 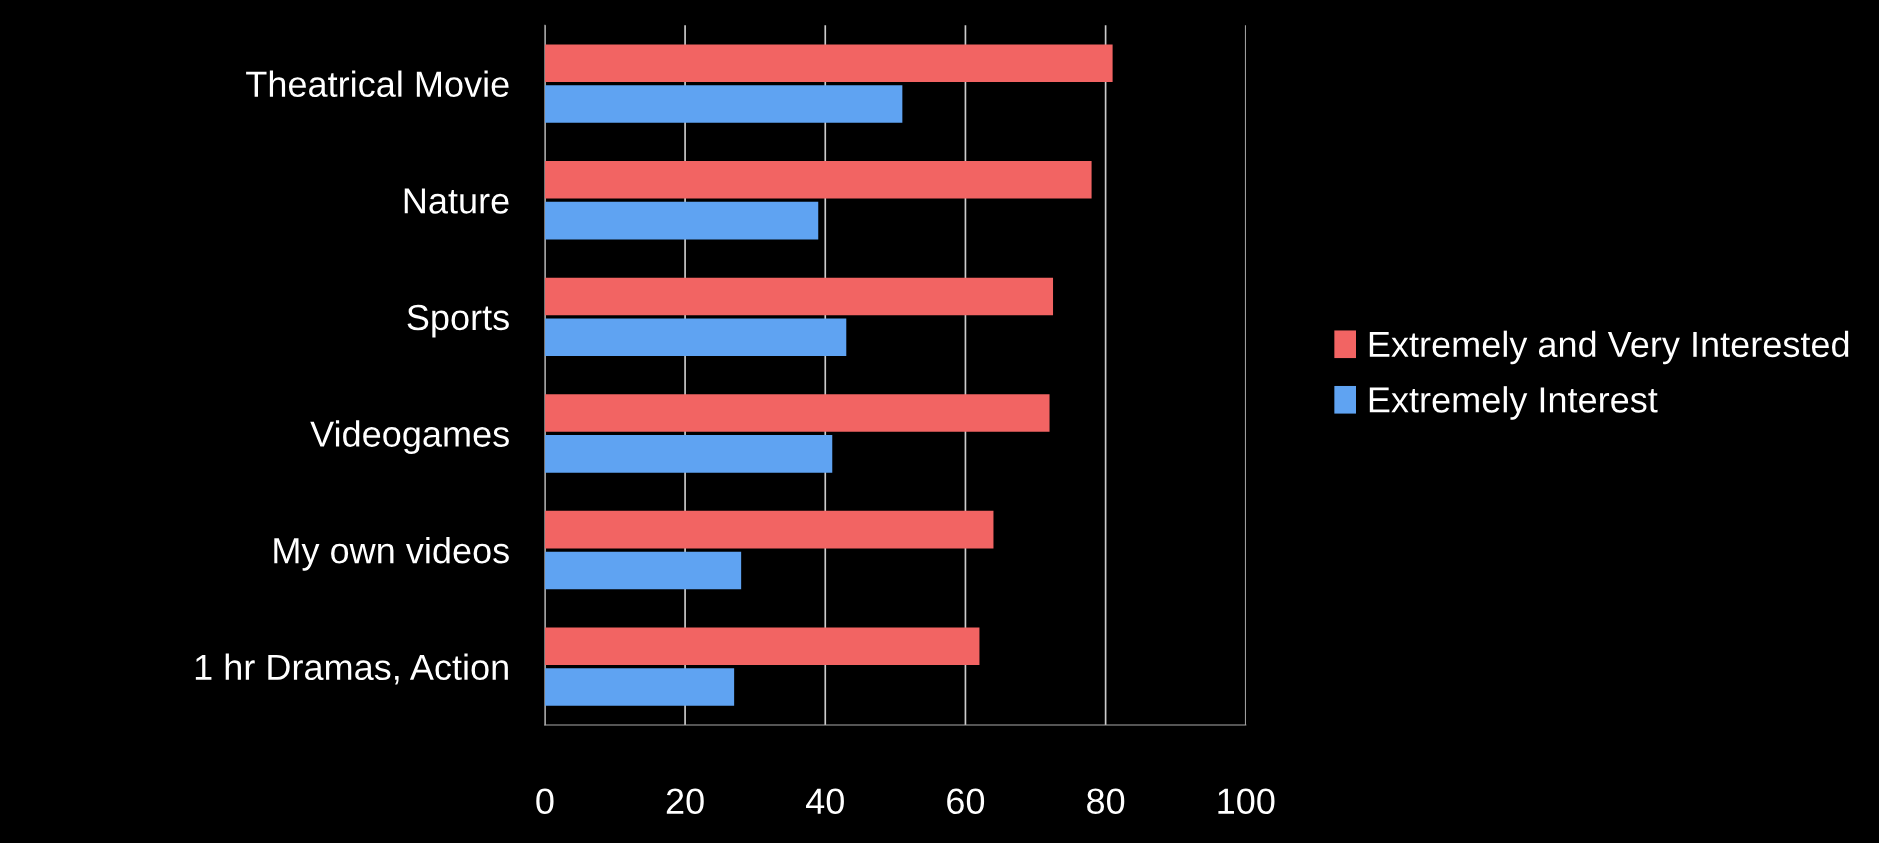 What do you see at coordinates (685, 801) in the screenshot?
I see `x-tick-label: 20` at bounding box center [685, 801].